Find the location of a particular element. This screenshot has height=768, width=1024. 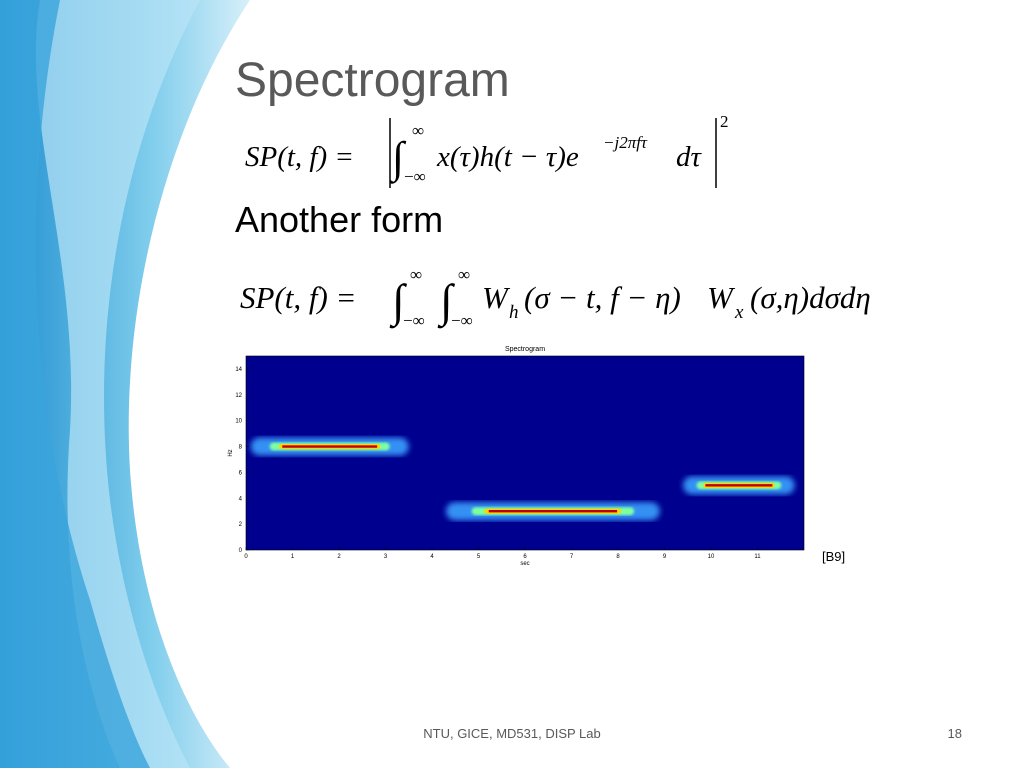

y-tick-label: 0 is located at coordinates (241, 551).